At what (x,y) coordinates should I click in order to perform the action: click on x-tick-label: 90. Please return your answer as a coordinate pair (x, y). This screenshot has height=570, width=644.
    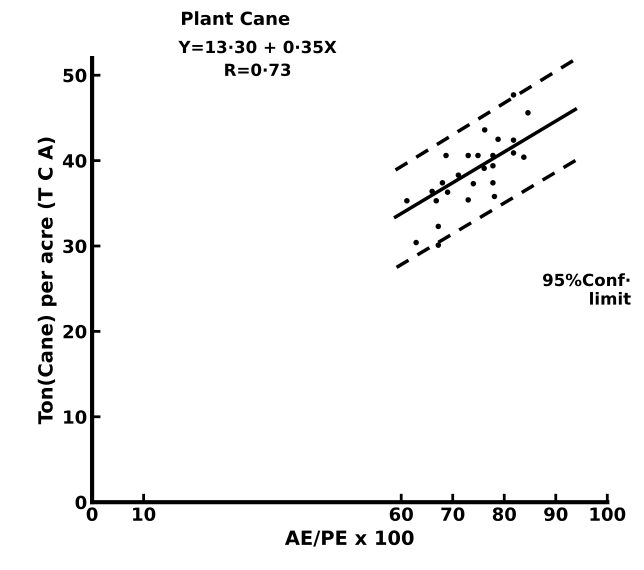
    Looking at the image, I should click on (556, 514).